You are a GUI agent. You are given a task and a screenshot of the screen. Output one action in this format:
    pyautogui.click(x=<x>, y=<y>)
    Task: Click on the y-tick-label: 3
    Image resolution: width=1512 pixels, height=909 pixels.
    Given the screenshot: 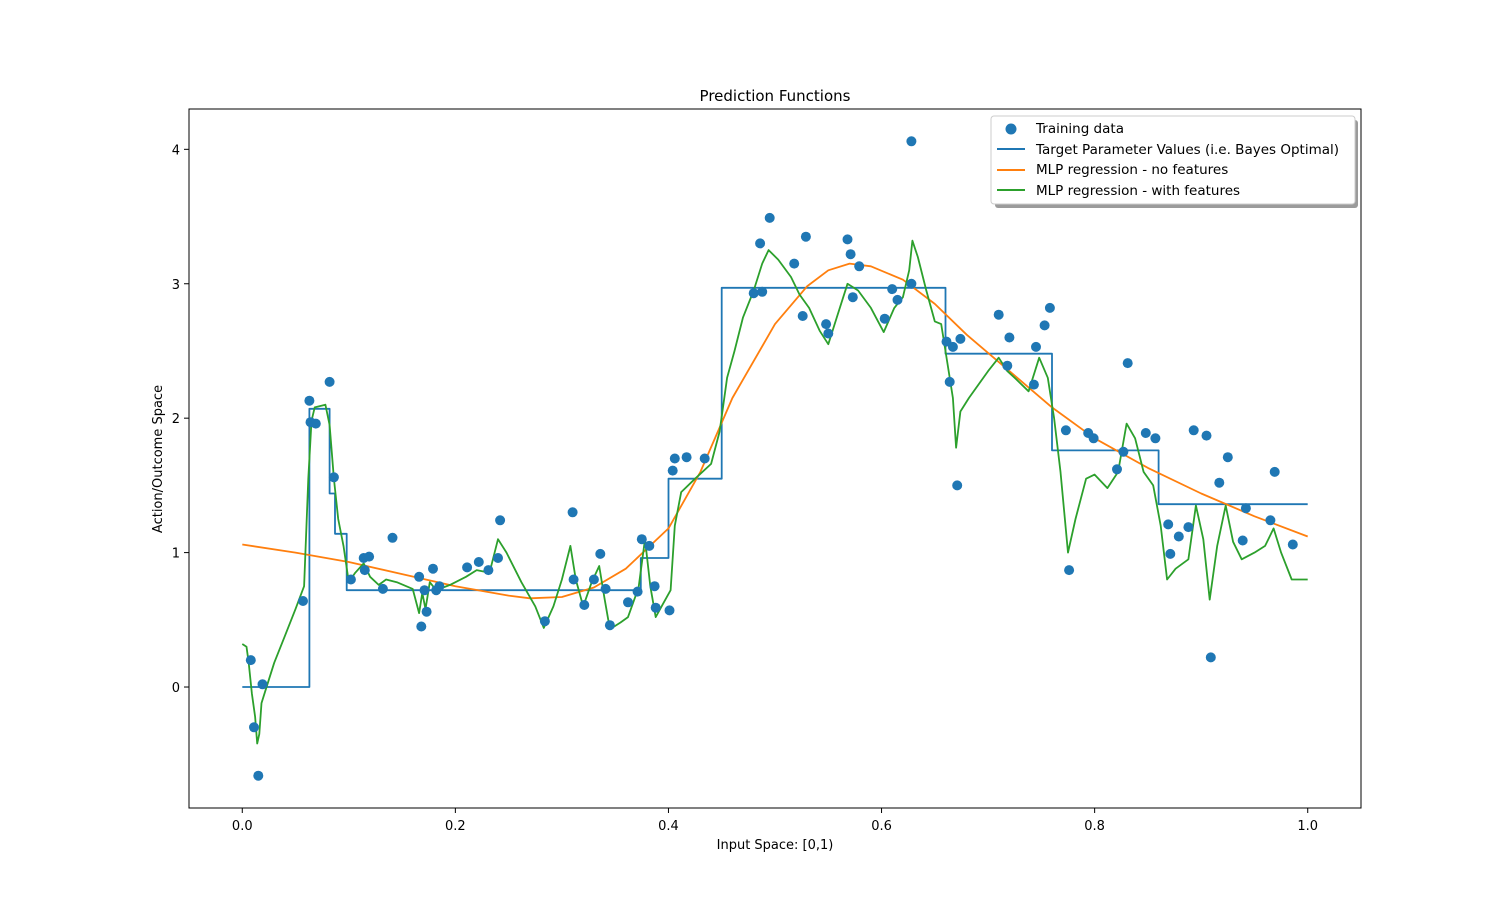 What is the action you would take?
    pyautogui.click(x=176, y=285)
    